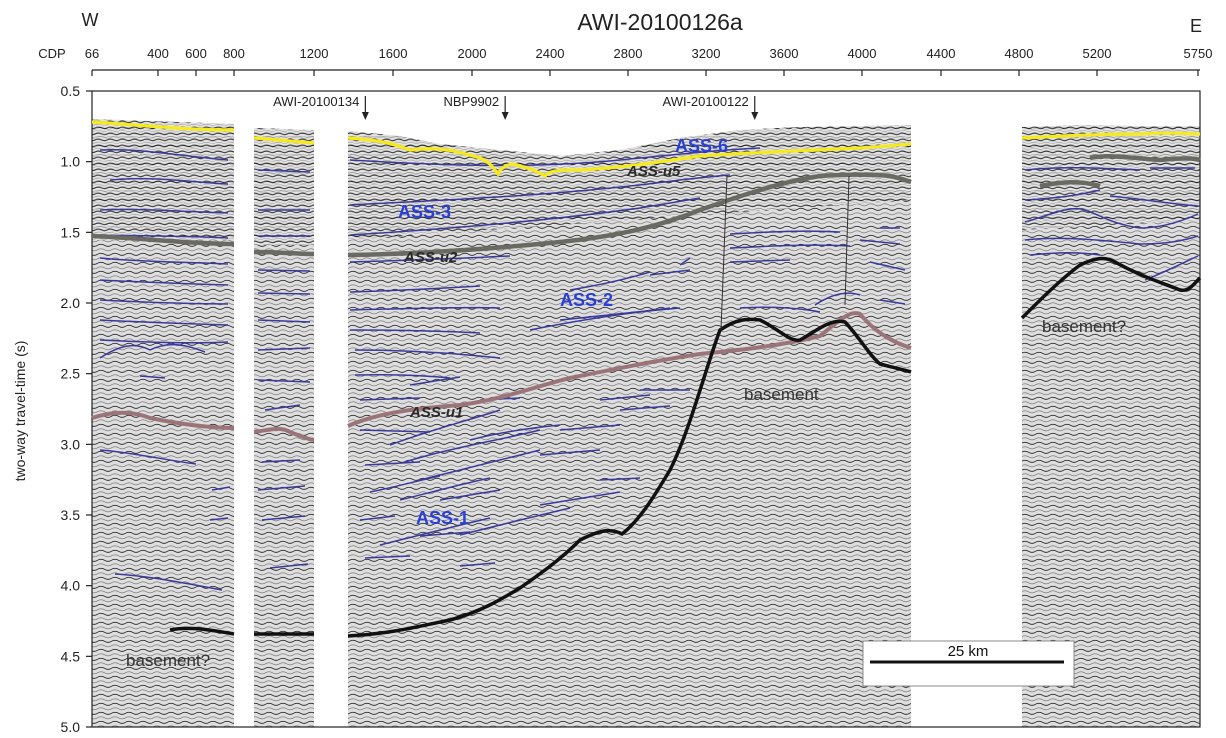 The height and width of the screenshot is (738, 1226). I want to click on west-label: W, so click(90, 20).